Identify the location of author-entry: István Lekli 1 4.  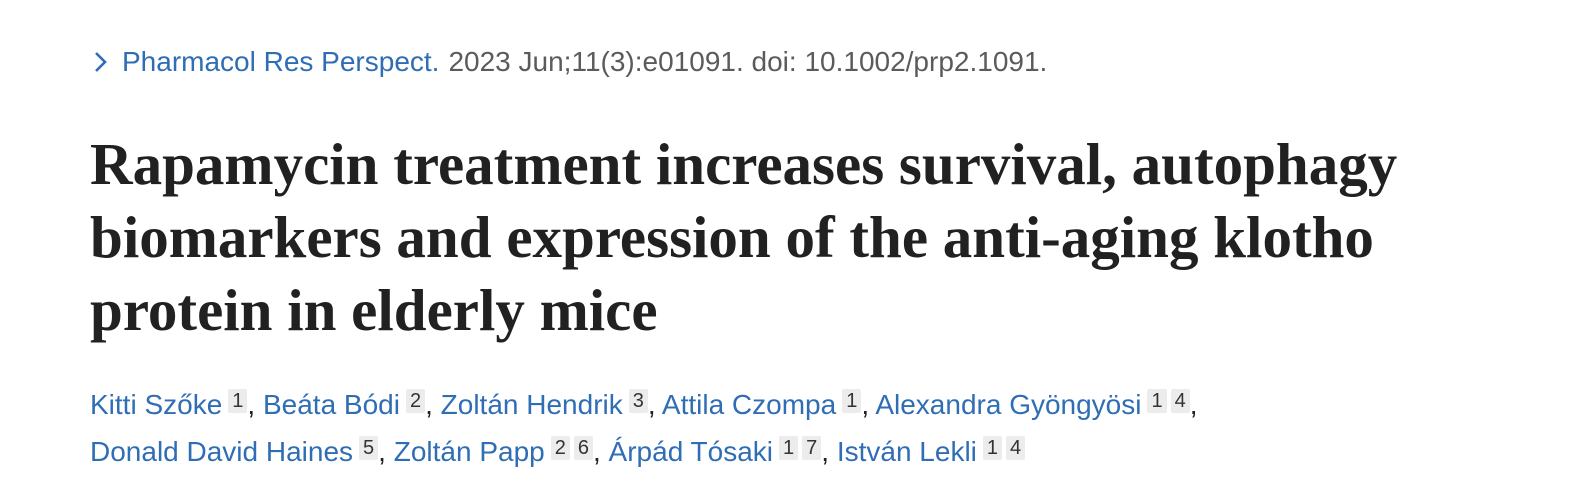
(931, 451).